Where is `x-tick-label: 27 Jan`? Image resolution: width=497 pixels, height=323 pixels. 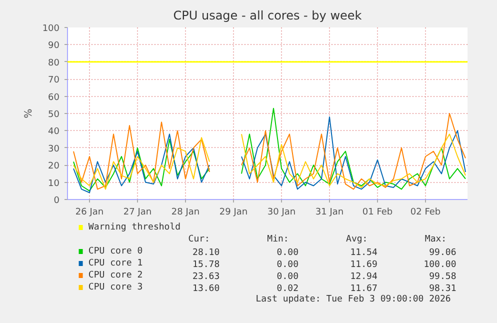
x-tick-label: 27 Jan is located at coordinates (137, 213).